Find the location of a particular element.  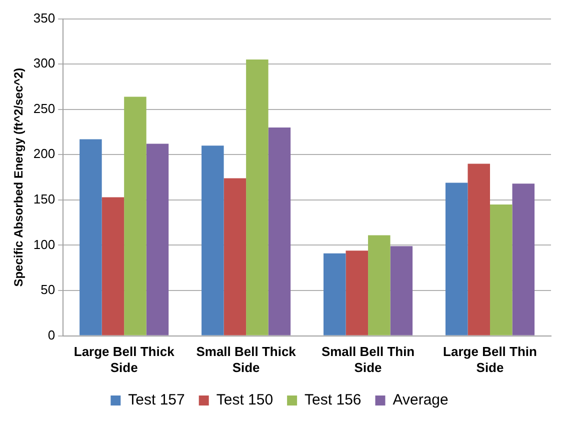

legend-label: Average is located at coordinates (420, 400).